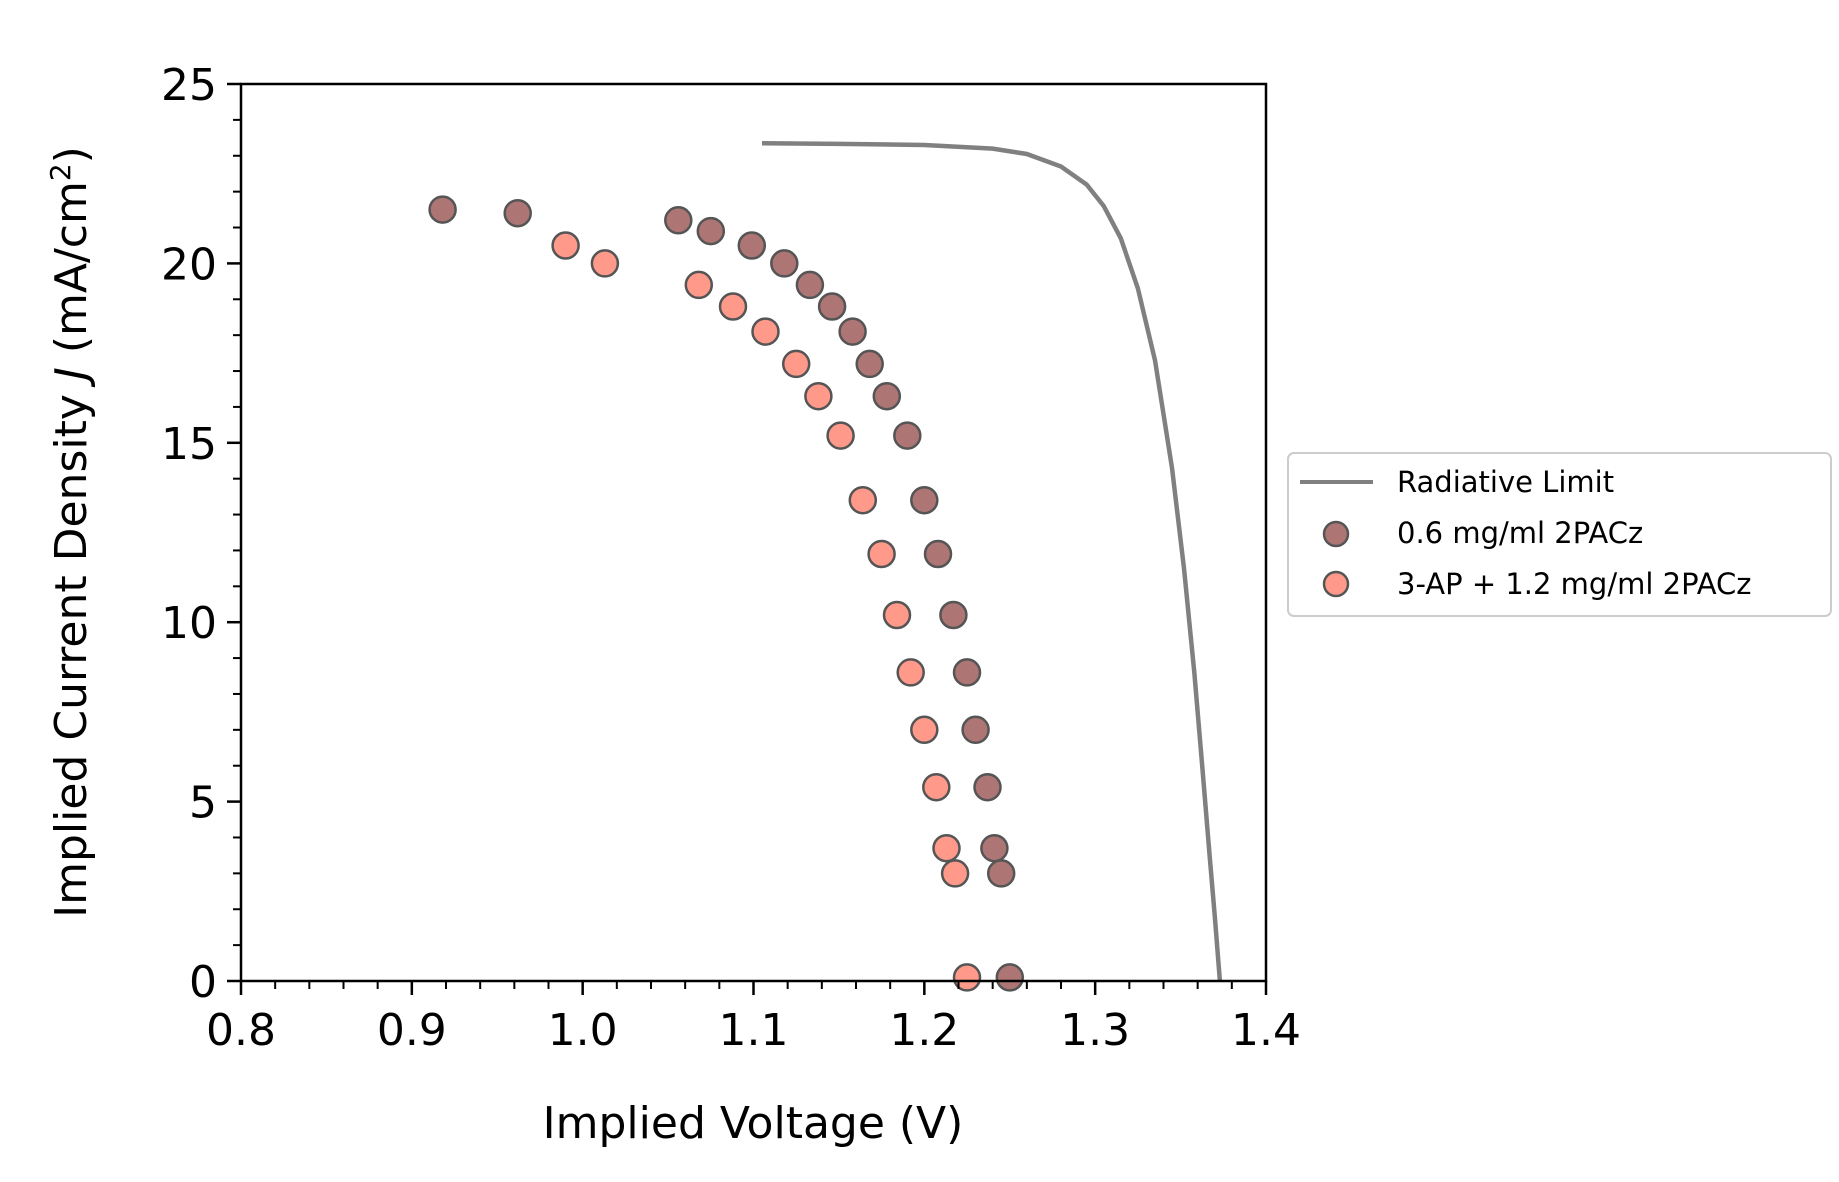 Image resolution: width=1839 pixels, height=1182 pixels. What do you see at coordinates (1266, 1030) in the screenshot?
I see `x-tick-label: 1.4` at bounding box center [1266, 1030].